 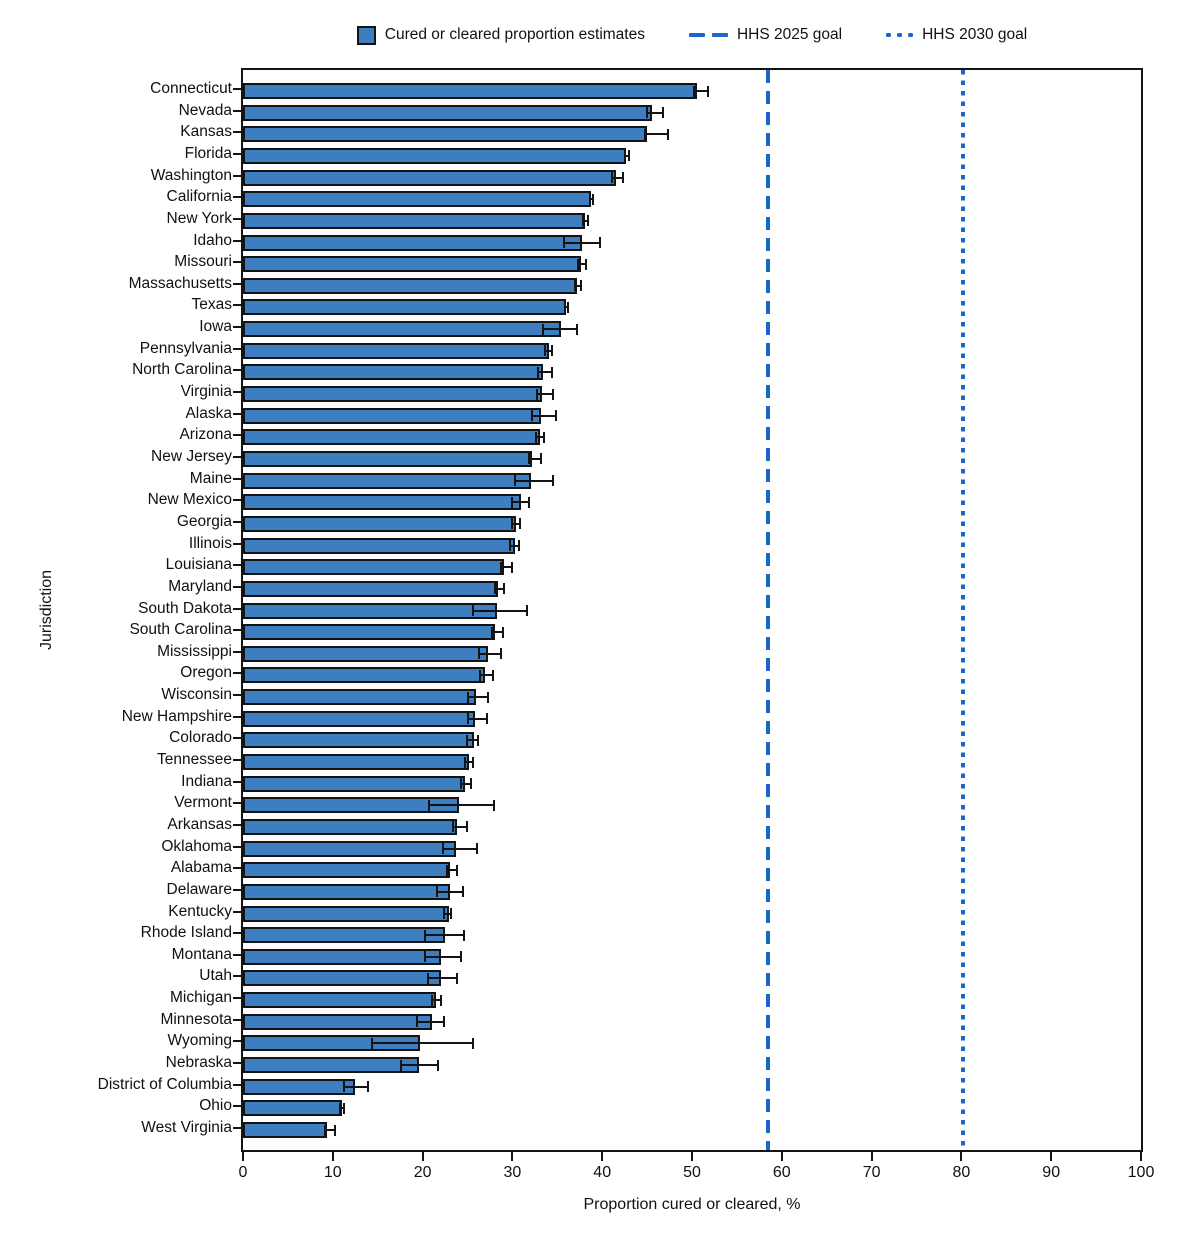 What do you see at coordinates (196, 695) in the screenshot?
I see `y-tick-label: Wisconsin` at bounding box center [196, 695].